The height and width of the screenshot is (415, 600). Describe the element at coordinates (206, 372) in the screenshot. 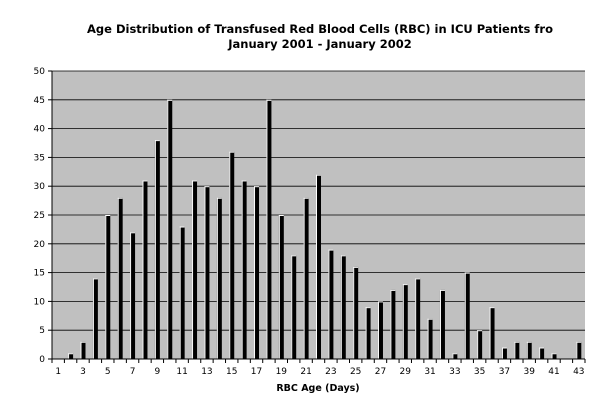

I see `x-tick-label: 13` at that location.